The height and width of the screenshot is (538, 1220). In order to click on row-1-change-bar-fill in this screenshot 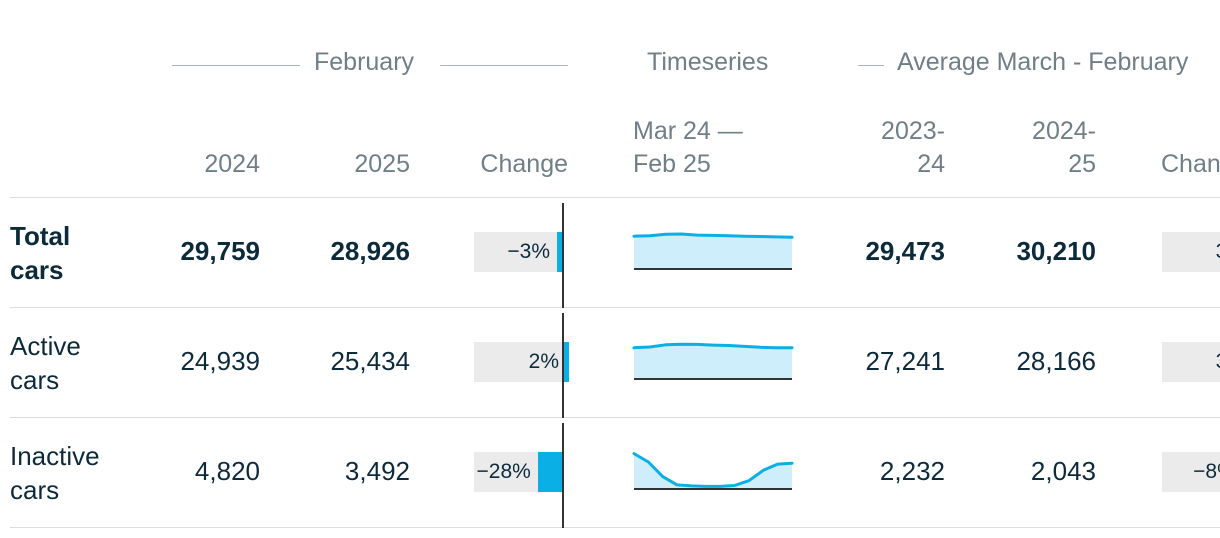, I will do `click(560, 252)`.